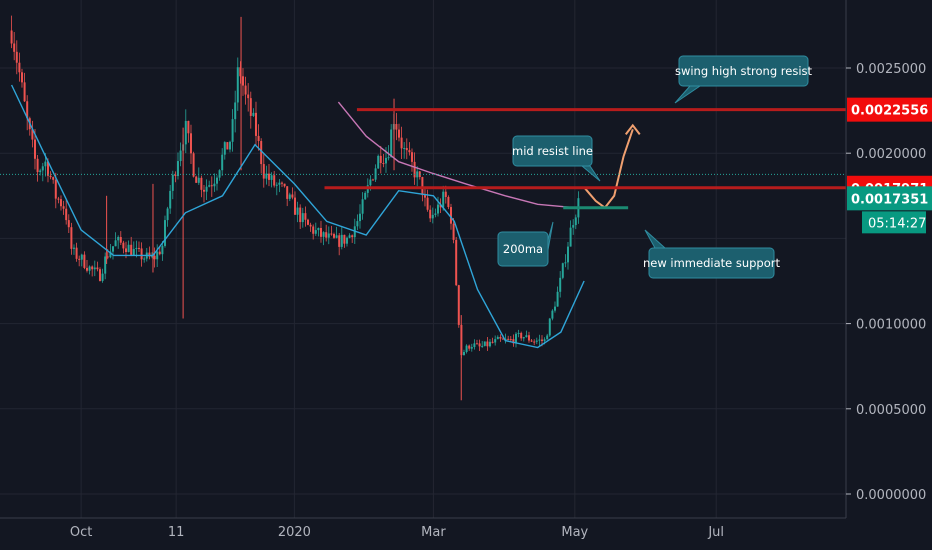  I want to click on projected-arrow-head, so click(632, 129).